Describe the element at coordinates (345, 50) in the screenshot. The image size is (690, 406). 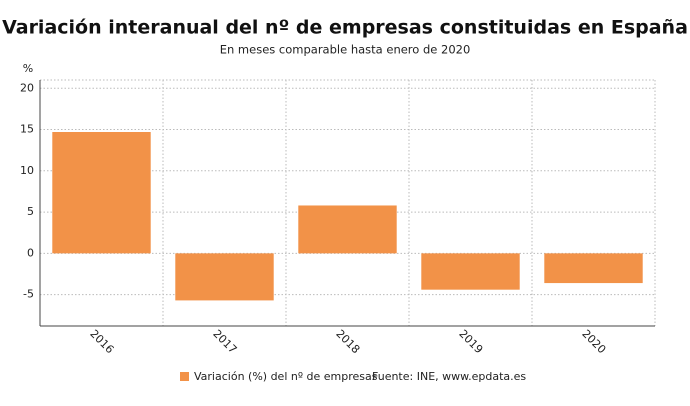
I see `chart-subtitle: En meses comparable hasta enero de 2020` at that location.